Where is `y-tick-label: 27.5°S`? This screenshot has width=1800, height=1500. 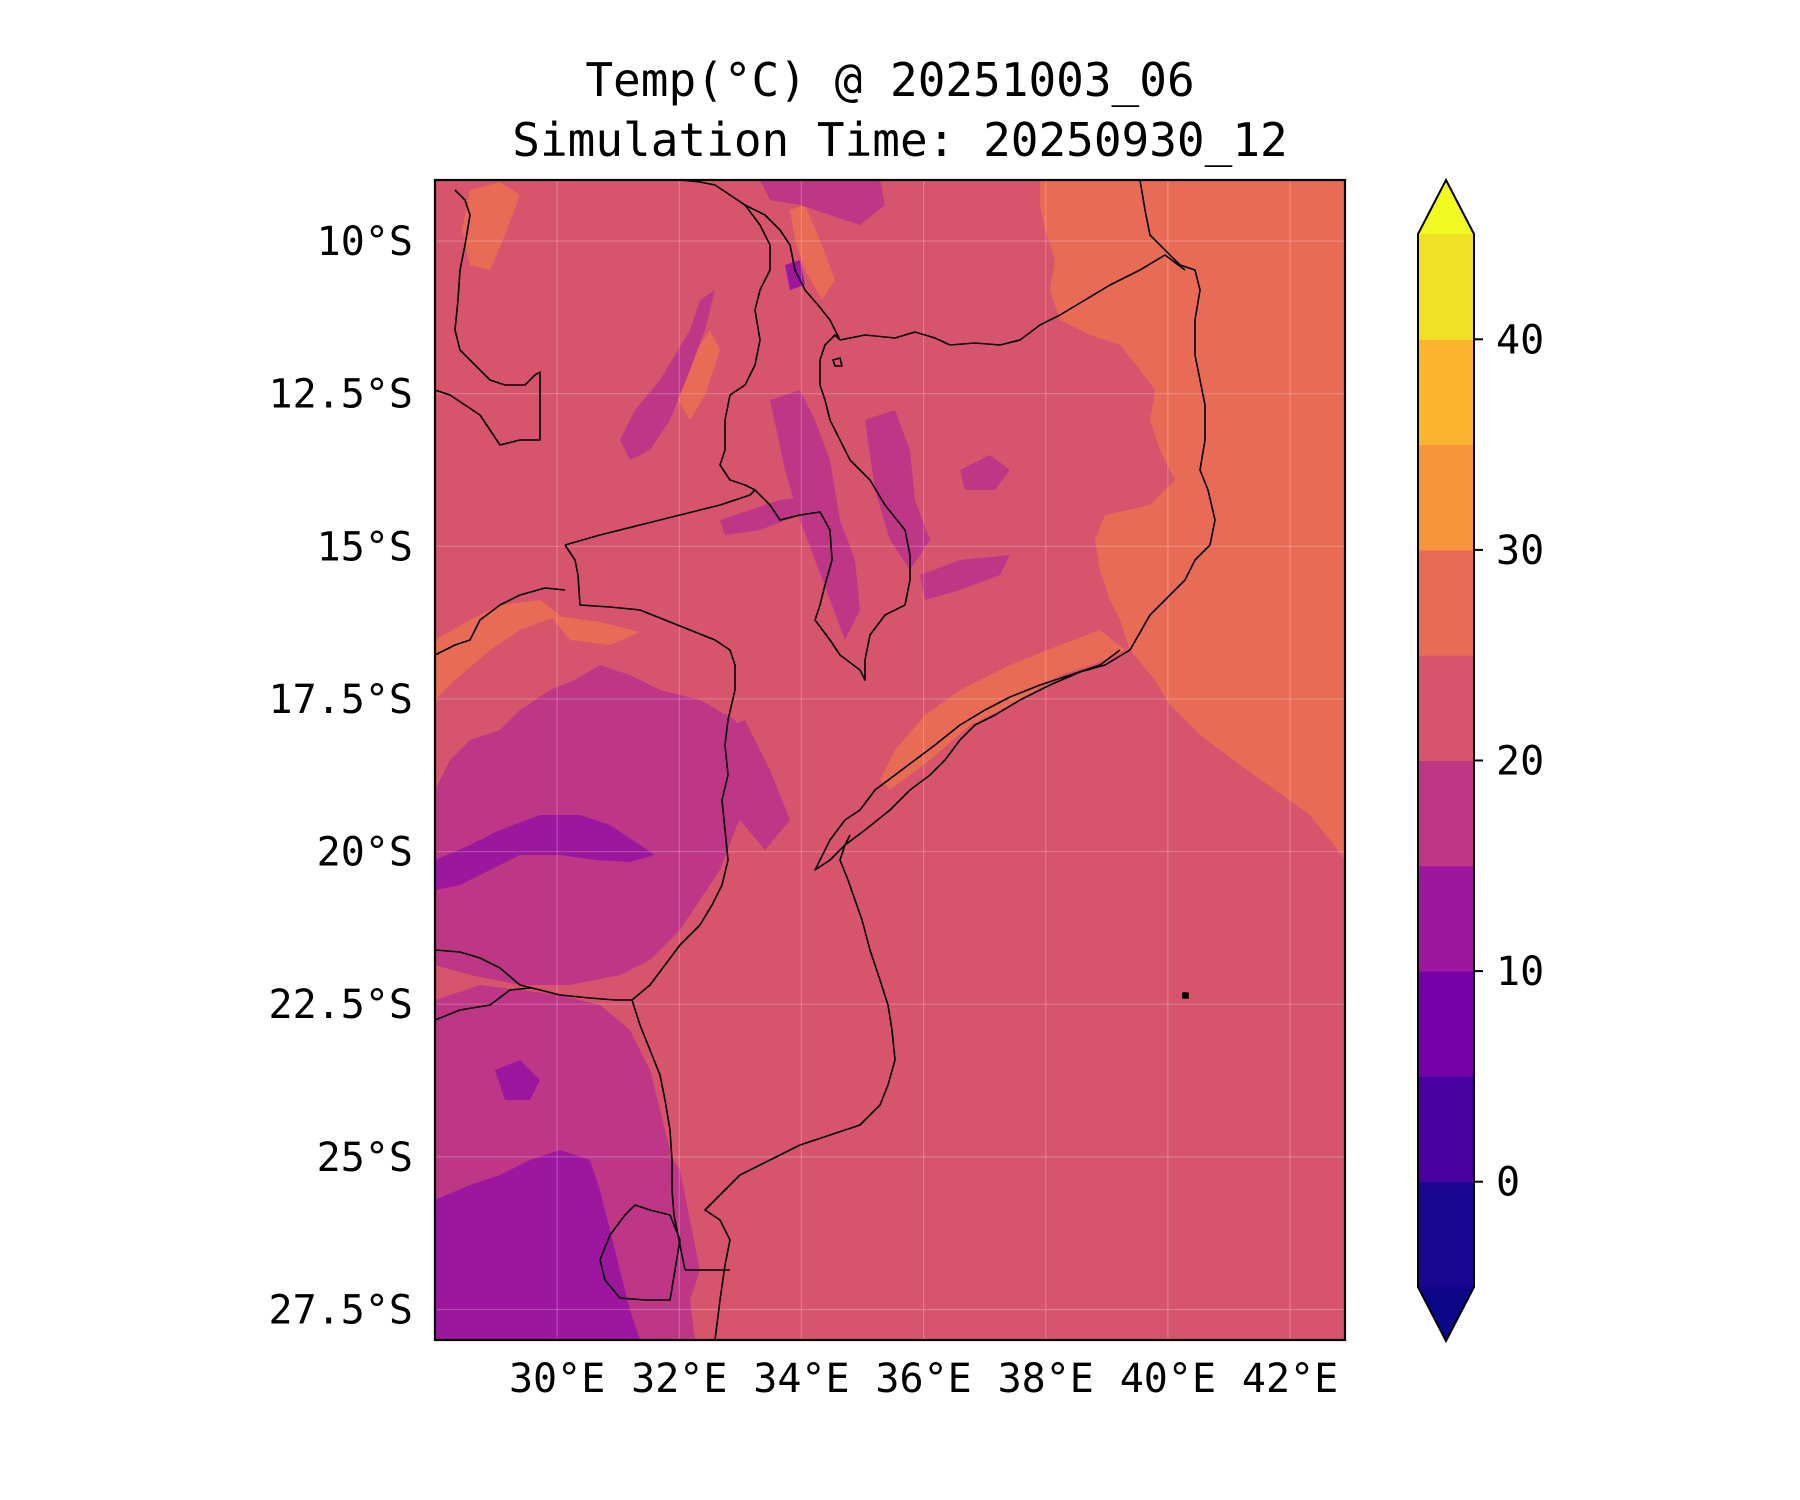 y-tick-label: 27.5°S is located at coordinates (341, 1310).